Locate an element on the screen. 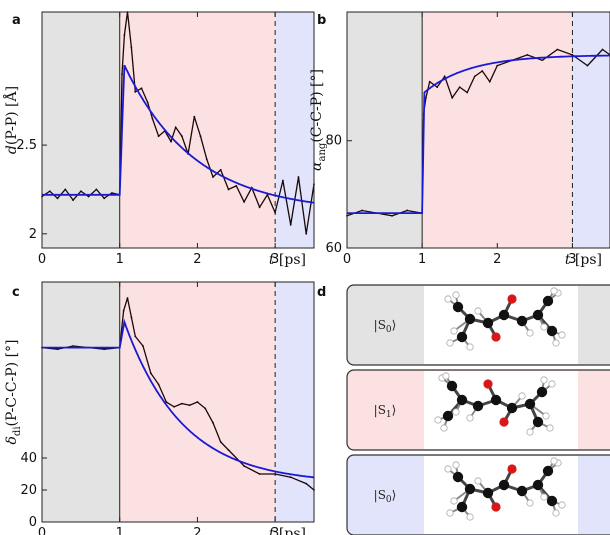  y-tick-label: 20 is located at coordinates (28, 490).